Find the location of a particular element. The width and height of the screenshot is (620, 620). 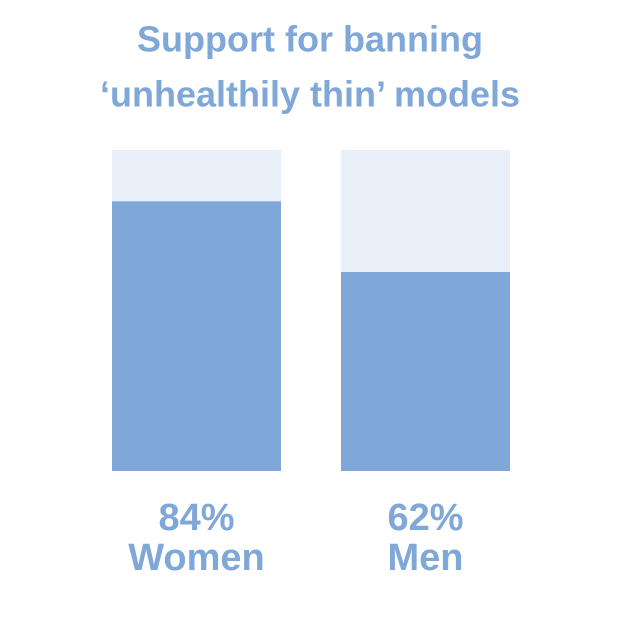

chart-title: ‘unhealthily thin’ models is located at coordinates (310, 94).